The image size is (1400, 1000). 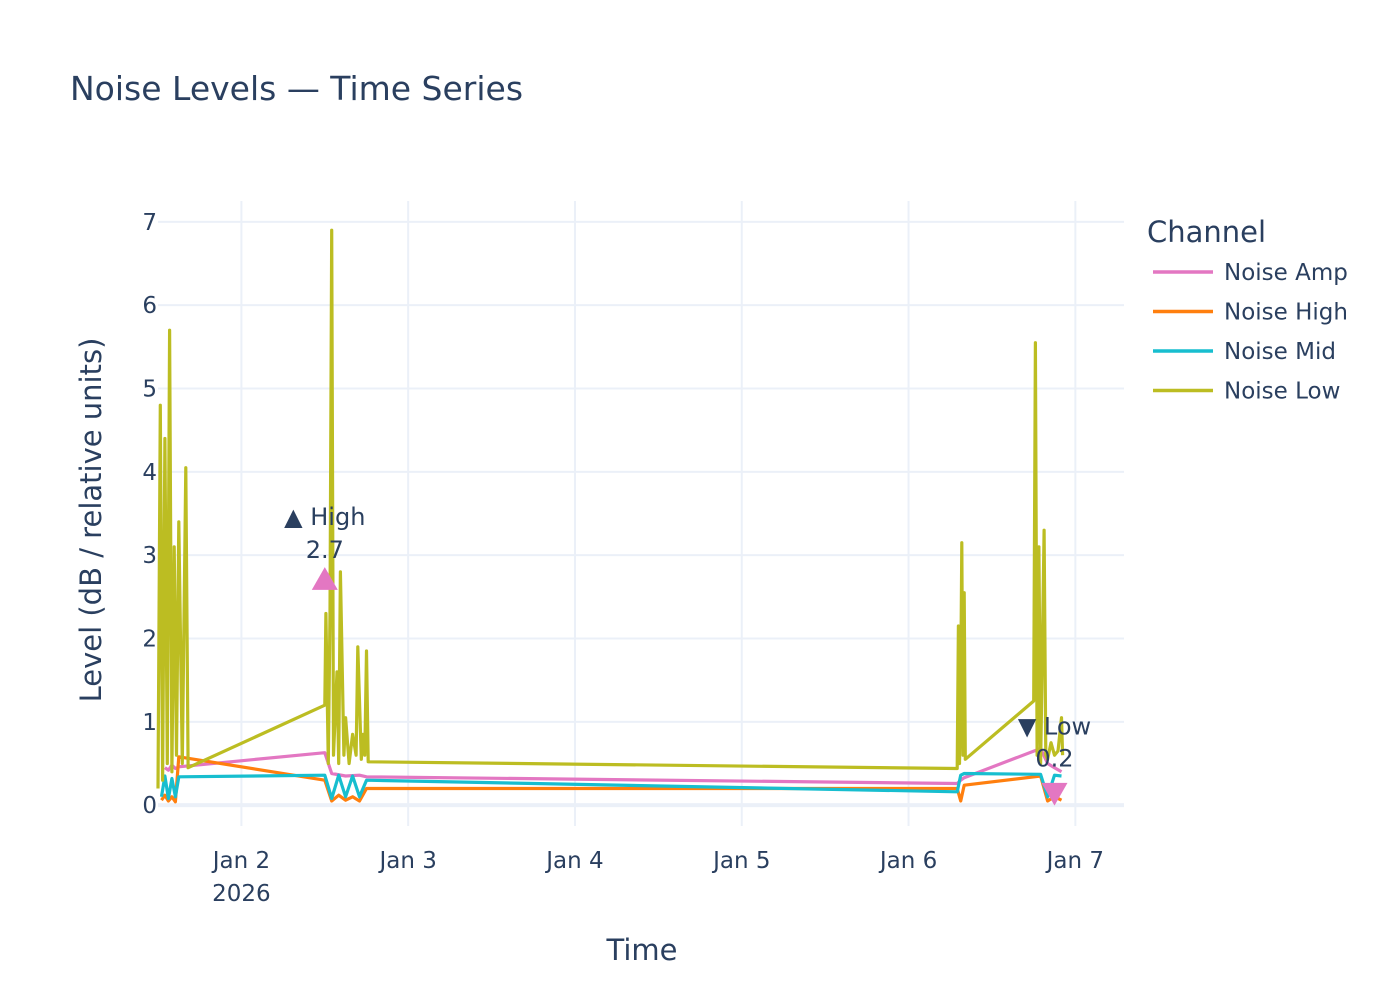 What do you see at coordinates (1280, 352) in the screenshot?
I see `legend-label-noise-mid: Noise Mid` at bounding box center [1280, 352].